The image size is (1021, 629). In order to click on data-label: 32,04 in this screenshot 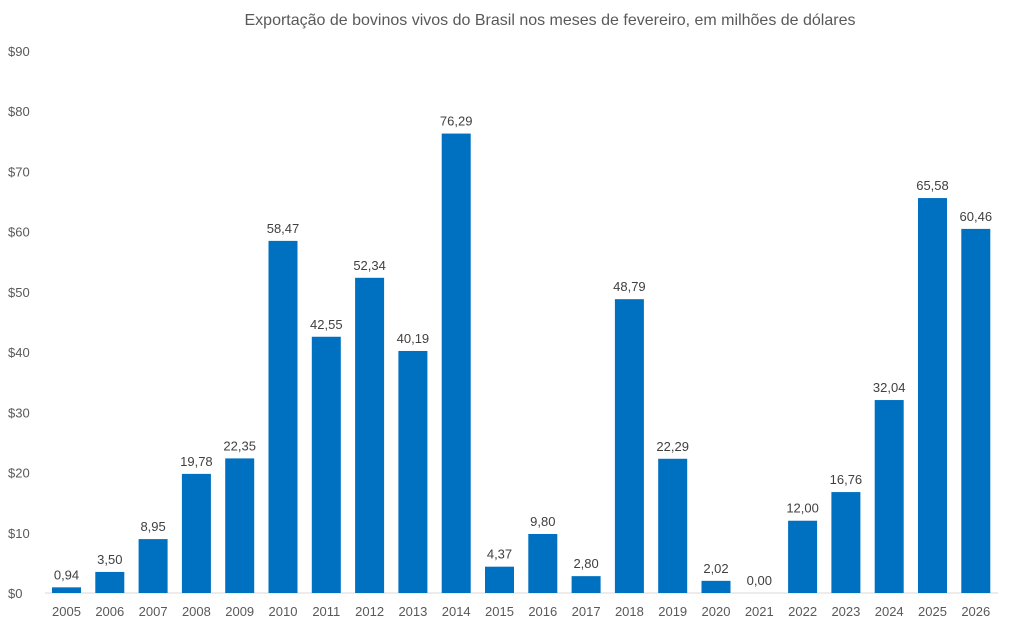, I will do `click(889, 387)`.